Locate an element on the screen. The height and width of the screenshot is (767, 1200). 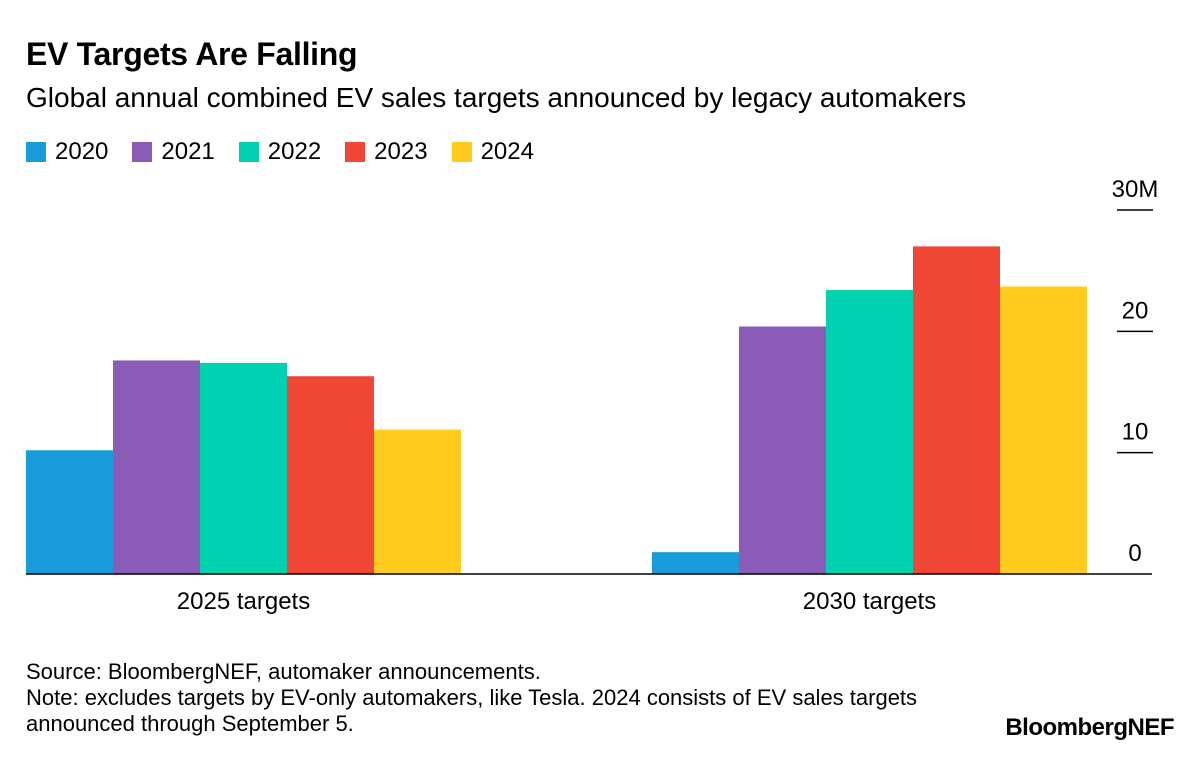
legend-swatch-2022 is located at coordinates (248, 152).